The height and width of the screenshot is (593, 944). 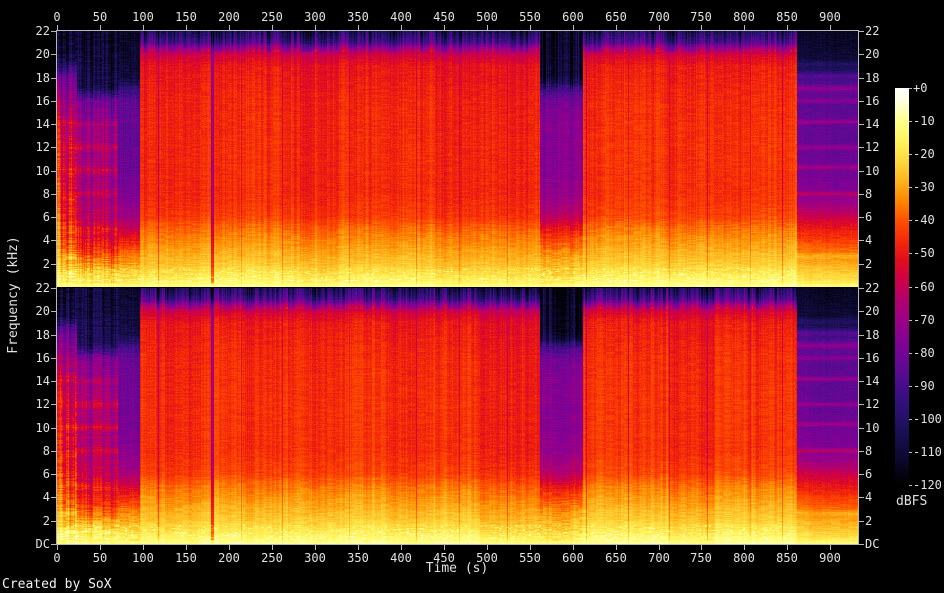 I want to click on dbfs-colorbar, so click(x=902, y=286).